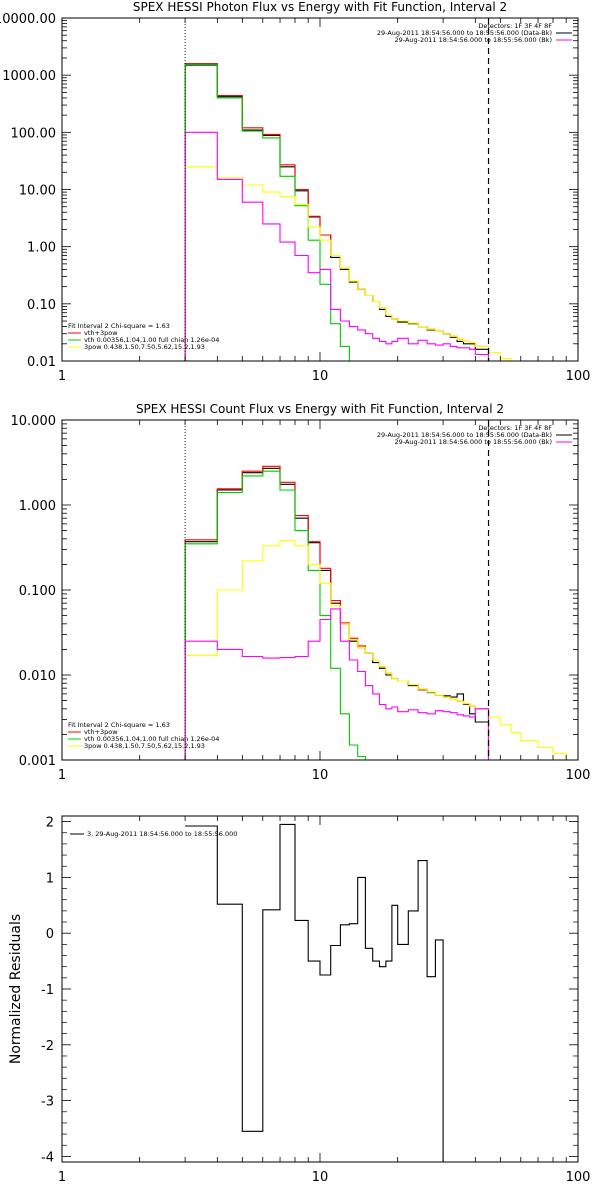 The image size is (600, 1204). Describe the element at coordinates (47, 1102) in the screenshot. I see `y-tick-label: -3` at that location.